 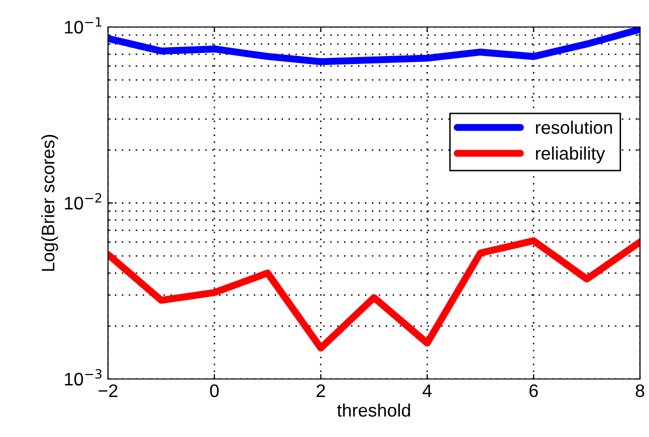 I want to click on y-tick-label: 10$^{−1}$, so click(x=83, y=25).